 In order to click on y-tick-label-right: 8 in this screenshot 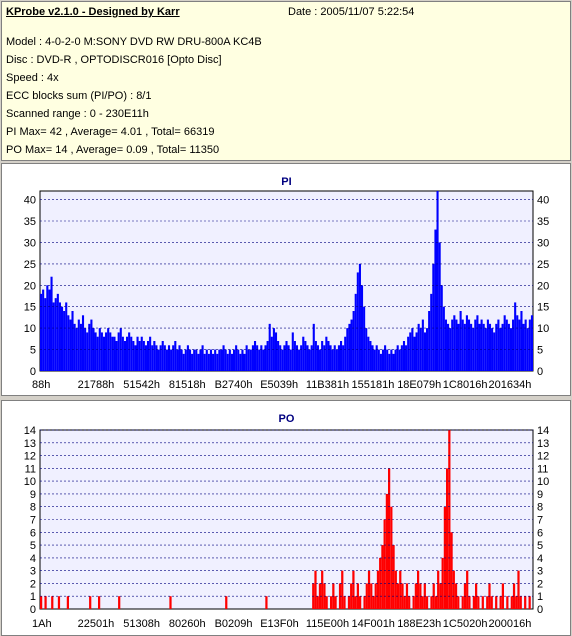, I will do `click(540, 508)`.